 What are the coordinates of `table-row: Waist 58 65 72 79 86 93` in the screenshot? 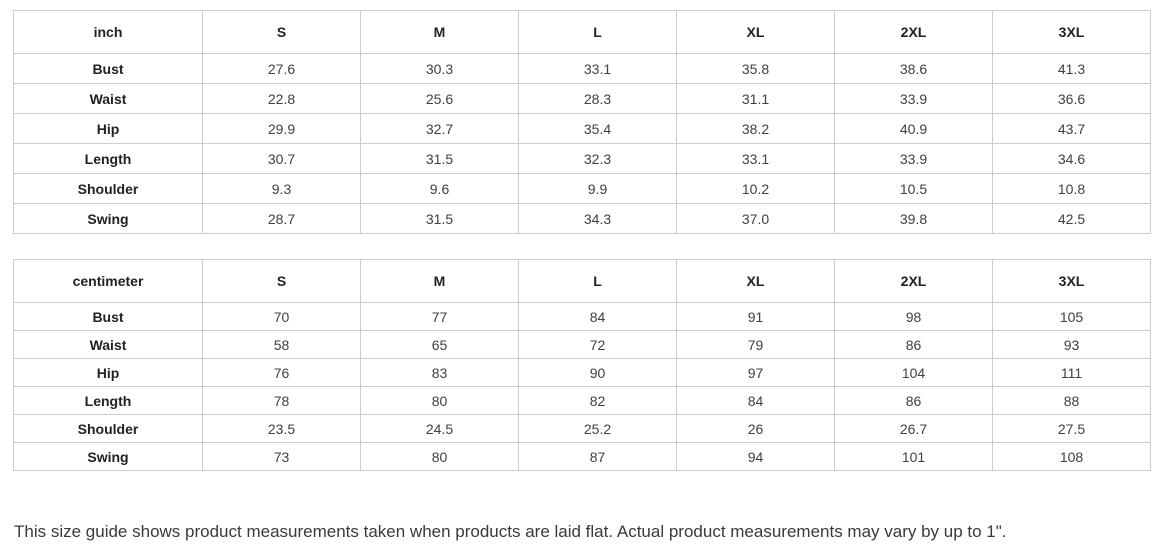 It's located at (582, 344).